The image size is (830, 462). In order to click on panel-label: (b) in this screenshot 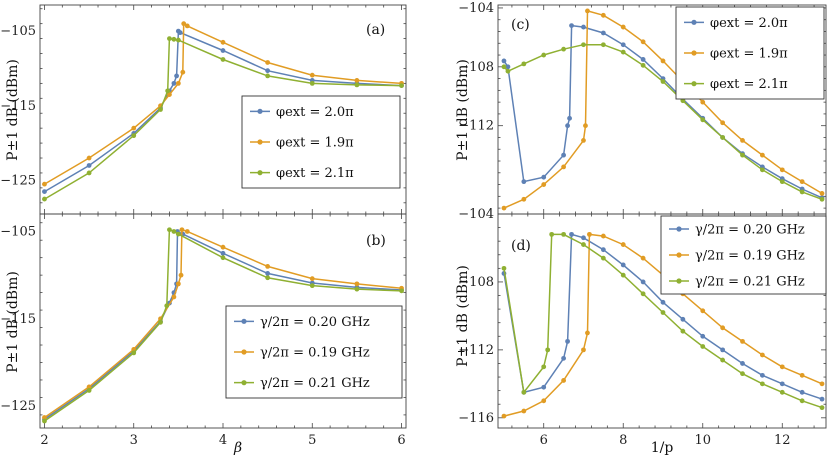, I will do `click(376, 241)`.